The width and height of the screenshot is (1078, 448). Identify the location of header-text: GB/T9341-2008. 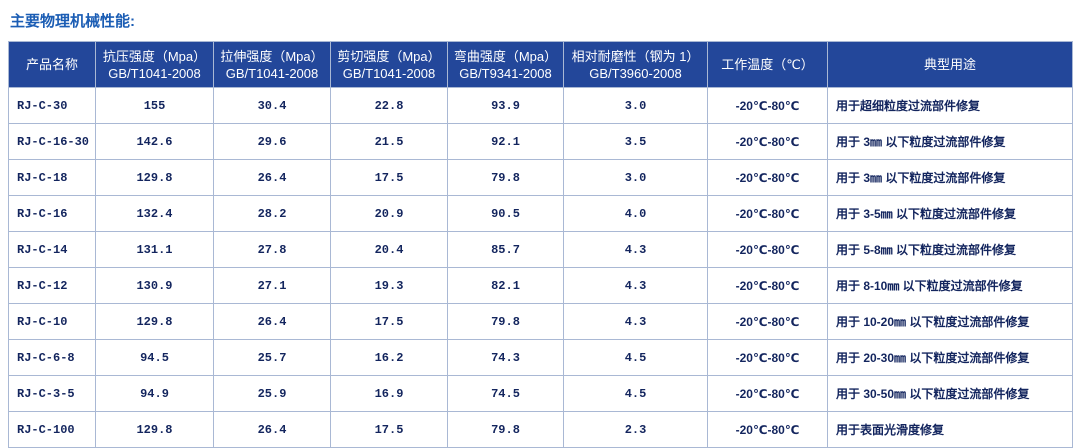
(505, 73).